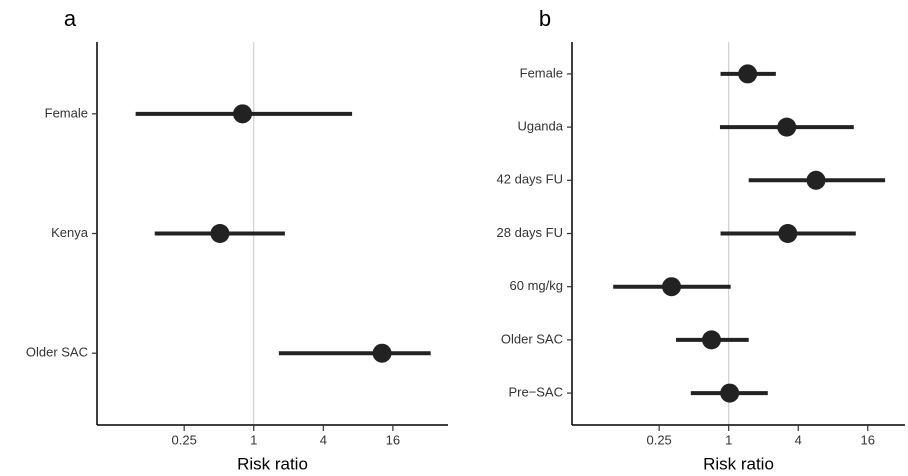  Describe the element at coordinates (545, 18) in the screenshot. I see `panel-title: b` at that location.